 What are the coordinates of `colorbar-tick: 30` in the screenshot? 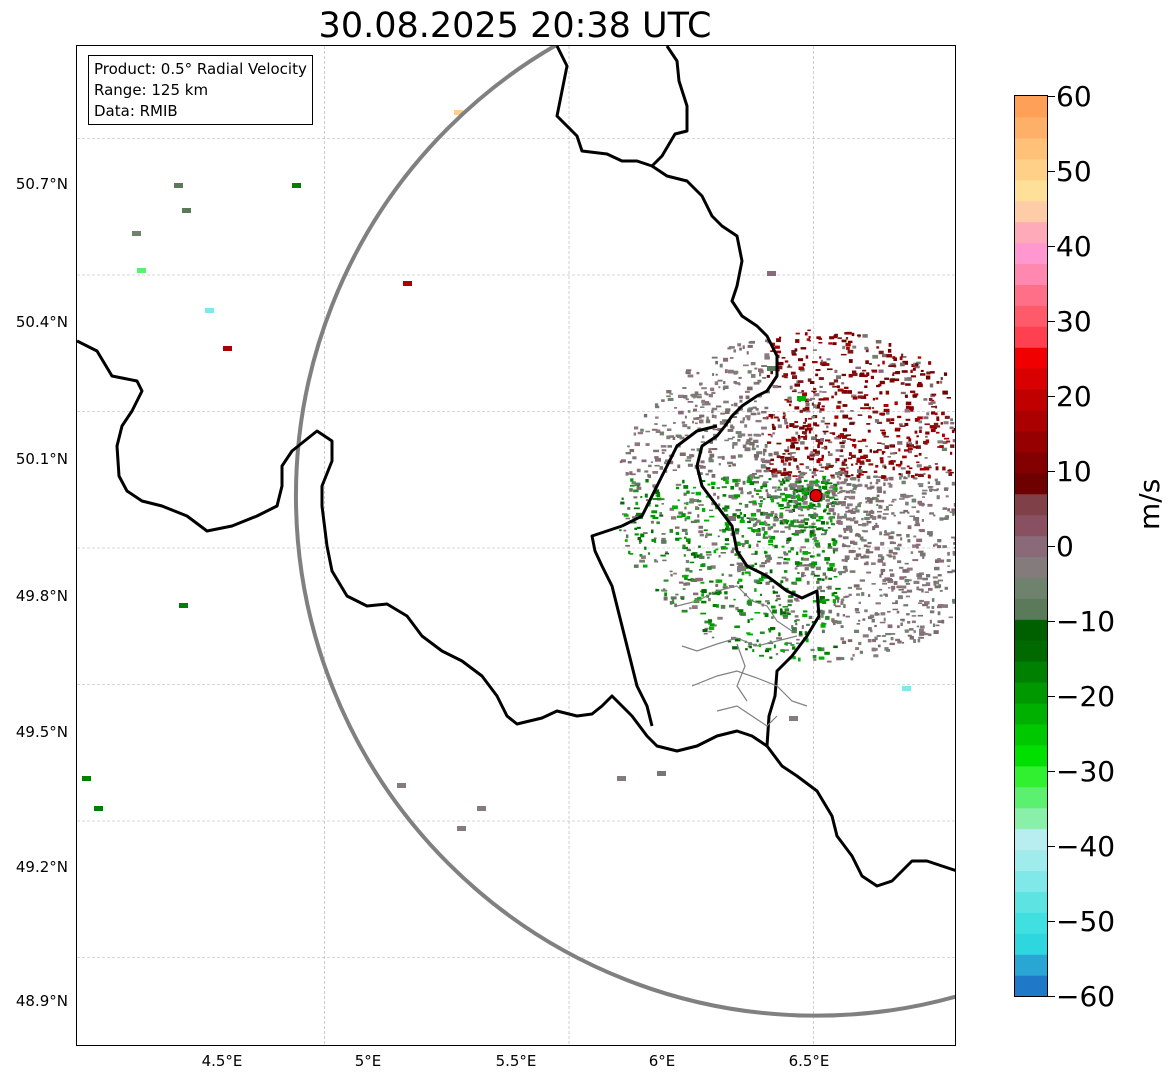 It's located at (1070, 321).